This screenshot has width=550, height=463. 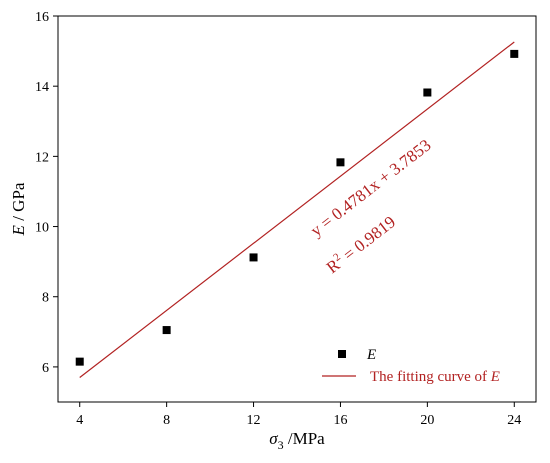 What do you see at coordinates (371, 355) in the screenshot?
I see `legend-scatter-label: E` at bounding box center [371, 355].